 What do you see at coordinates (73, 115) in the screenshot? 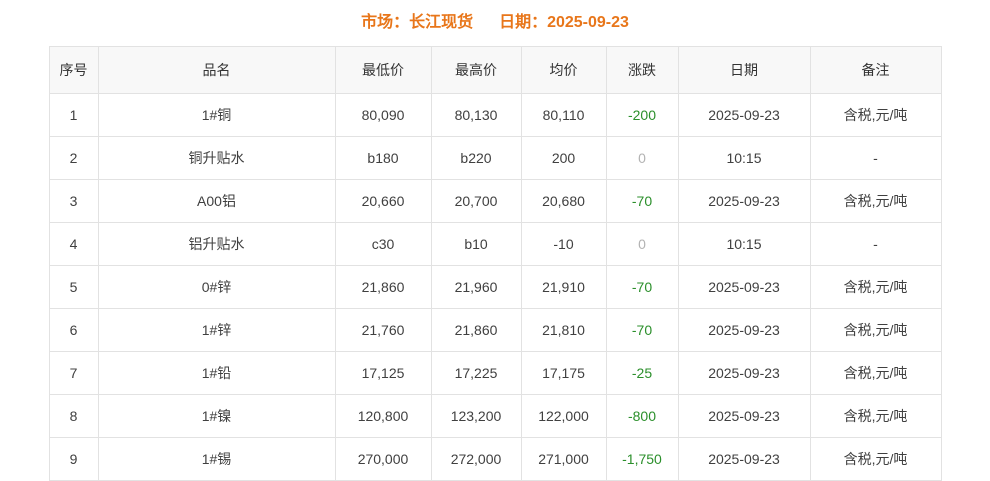
I see `cell-seq: 1` at bounding box center [73, 115].